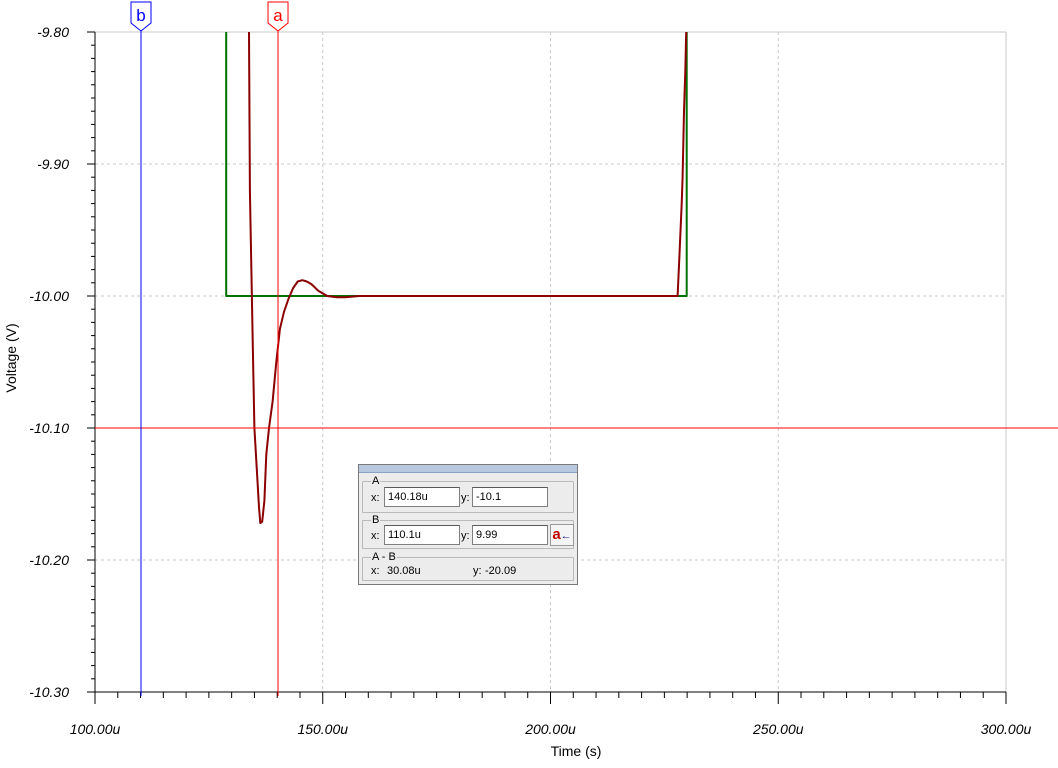  I want to click on y-axis-title: Voltage (V), so click(11, 357).